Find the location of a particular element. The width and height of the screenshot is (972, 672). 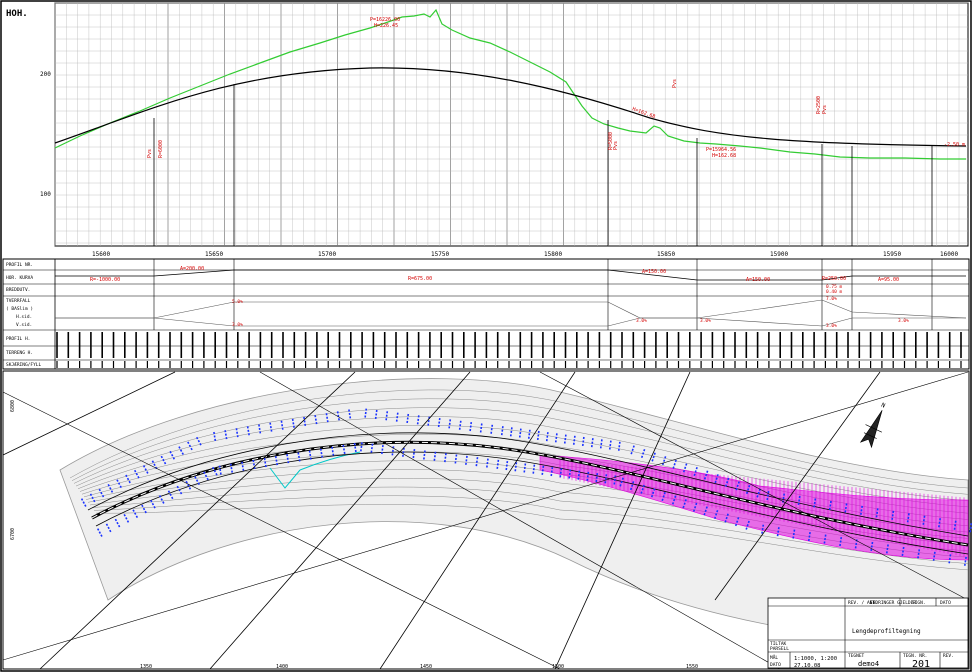

road-shoulder is located at coordinates (532, 503).